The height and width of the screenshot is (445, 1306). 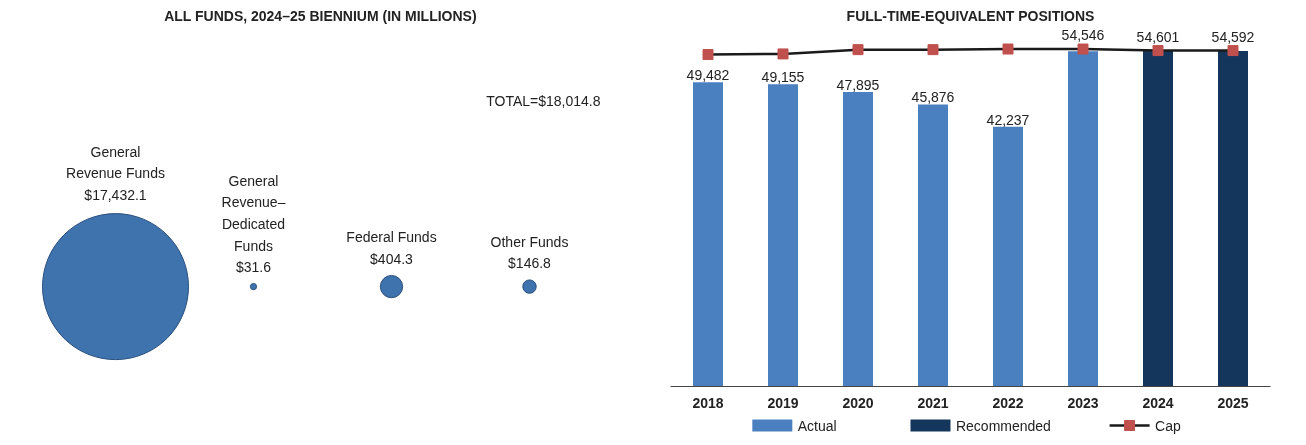 I want to click on data-label: $31.6, so click(x=253, y=267).